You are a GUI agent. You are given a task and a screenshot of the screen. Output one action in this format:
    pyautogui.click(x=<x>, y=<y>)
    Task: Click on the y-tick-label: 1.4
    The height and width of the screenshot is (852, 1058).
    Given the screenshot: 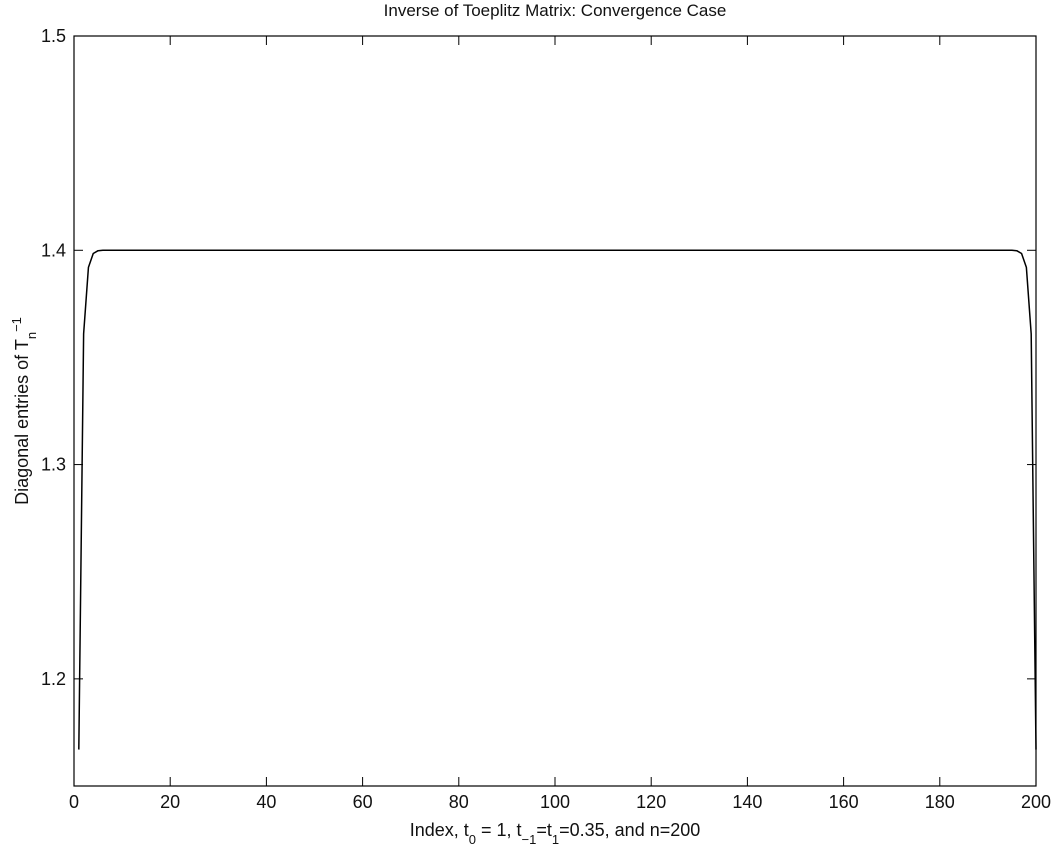 What is the action you would take?
    pyautogui.click(x=53, y=250)
    